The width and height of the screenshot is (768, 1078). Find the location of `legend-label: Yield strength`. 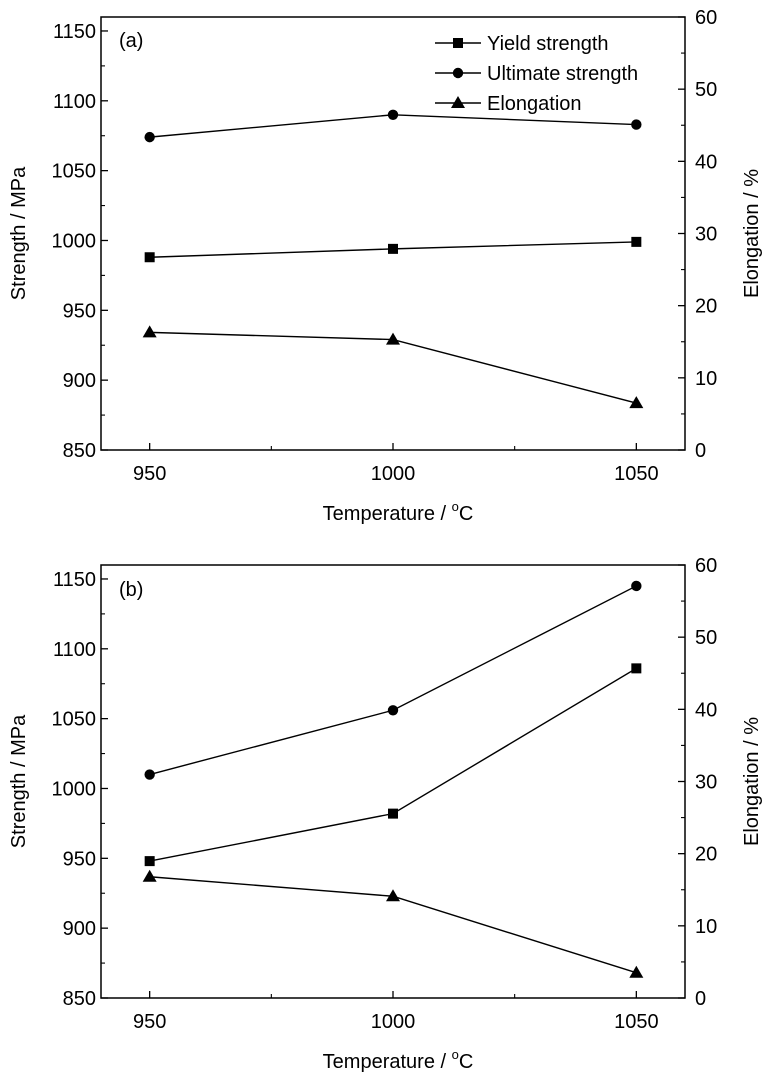

legend-label: Yield strength is located at coordinates (548, 44).